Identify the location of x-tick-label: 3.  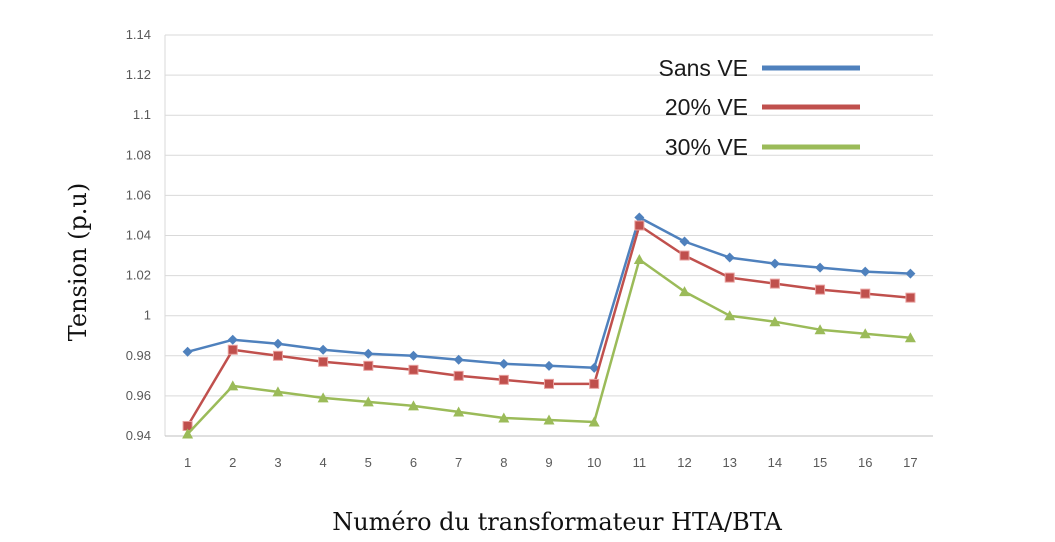
(277, 462).